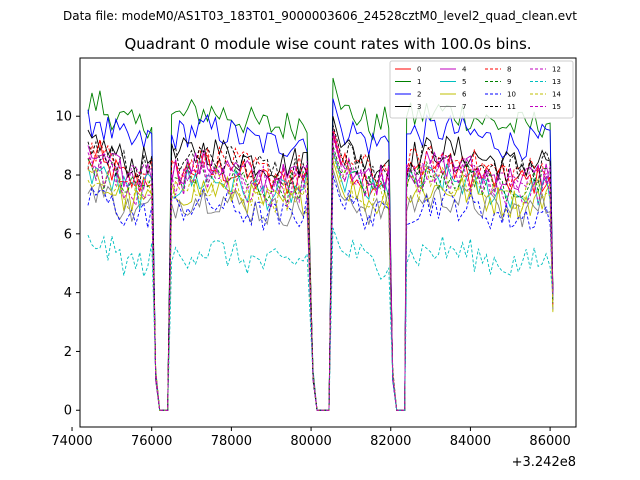  Describe the element at coordinates (549, 441) in the screenshot. I see `x-tick-label: 86000` at that location.